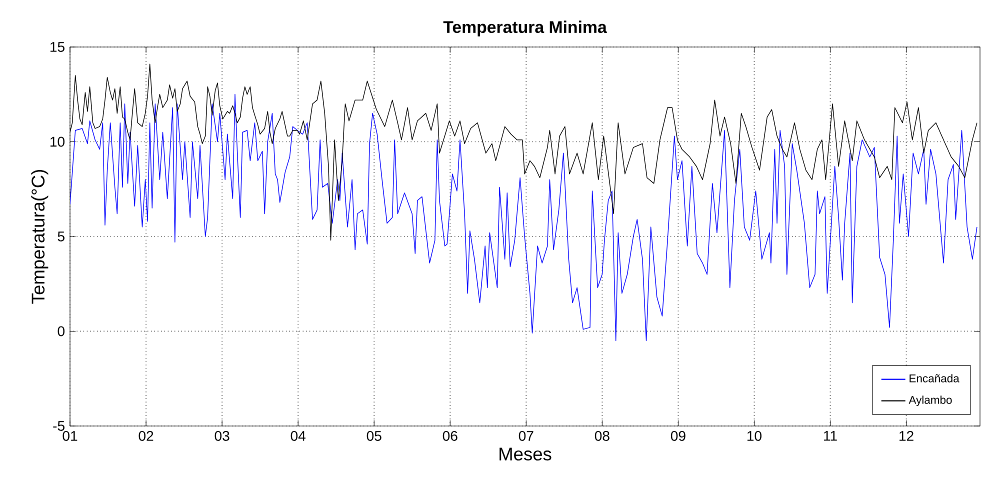  Describe the element at coordinates (222, 435) in the screenshot. I see `x-tick-label: 03` at that location.